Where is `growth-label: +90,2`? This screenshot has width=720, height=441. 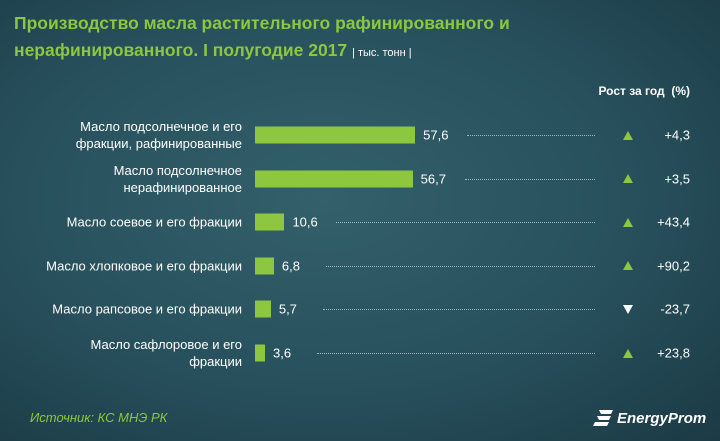
growth-label: +90,2 is located at coordinates (673, 266).